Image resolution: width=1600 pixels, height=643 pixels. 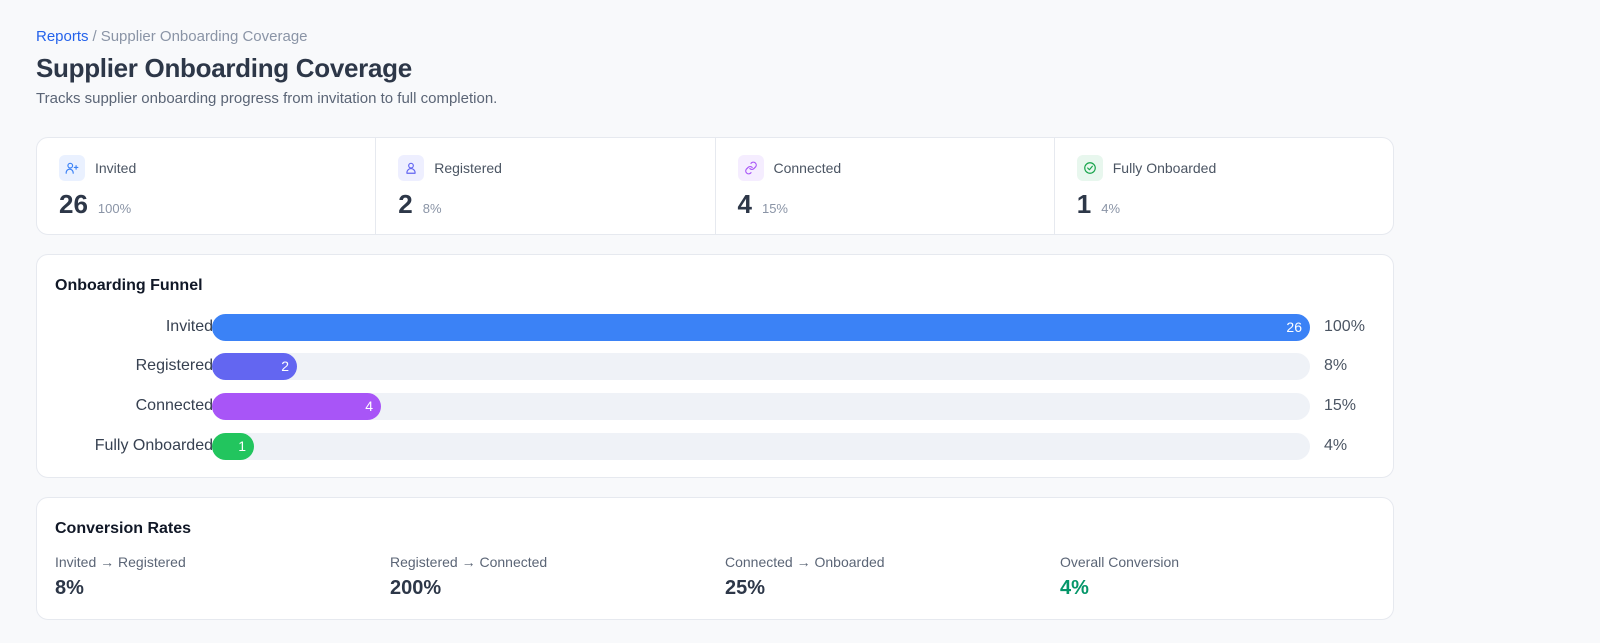 What do you see at coordinates (120, 577) in the screenshot?
I see `conversion-invited-registered: Invited → Registered 8%` at bounding box center [120, 577].